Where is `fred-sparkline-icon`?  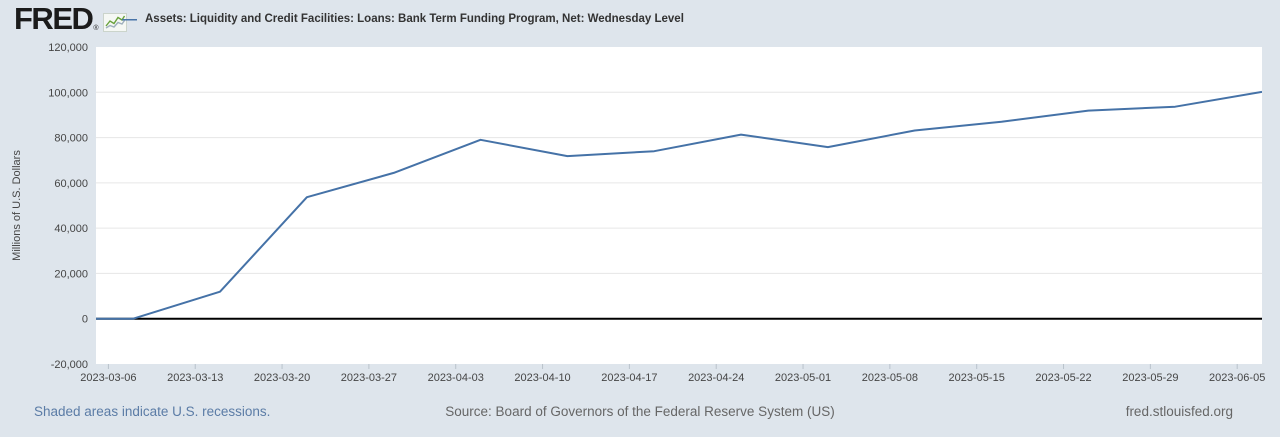 fred-sparkline-icon is located at coordinates (114, 22).